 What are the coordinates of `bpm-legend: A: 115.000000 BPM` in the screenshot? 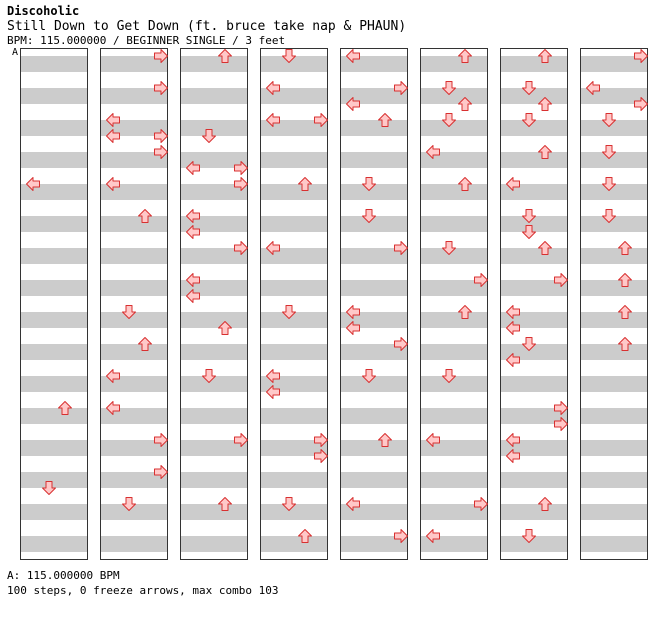 It's located at (63, 575).